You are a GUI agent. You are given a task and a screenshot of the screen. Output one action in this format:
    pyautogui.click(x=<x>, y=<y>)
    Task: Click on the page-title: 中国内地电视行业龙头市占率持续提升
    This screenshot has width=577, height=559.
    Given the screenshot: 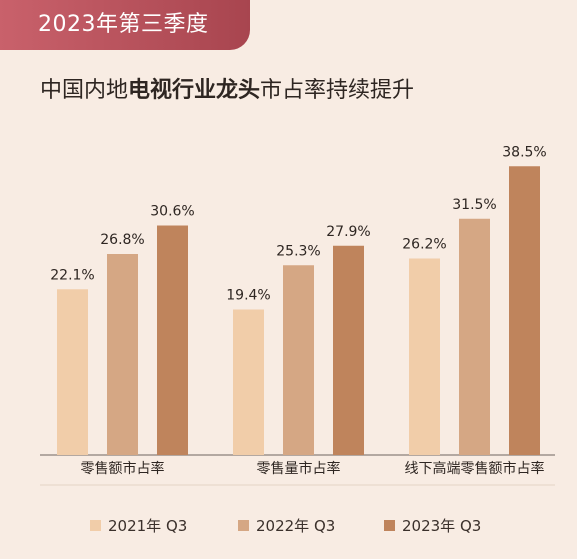 What is the action you would take?
    pyautogui.click(x=227, y=88)
    